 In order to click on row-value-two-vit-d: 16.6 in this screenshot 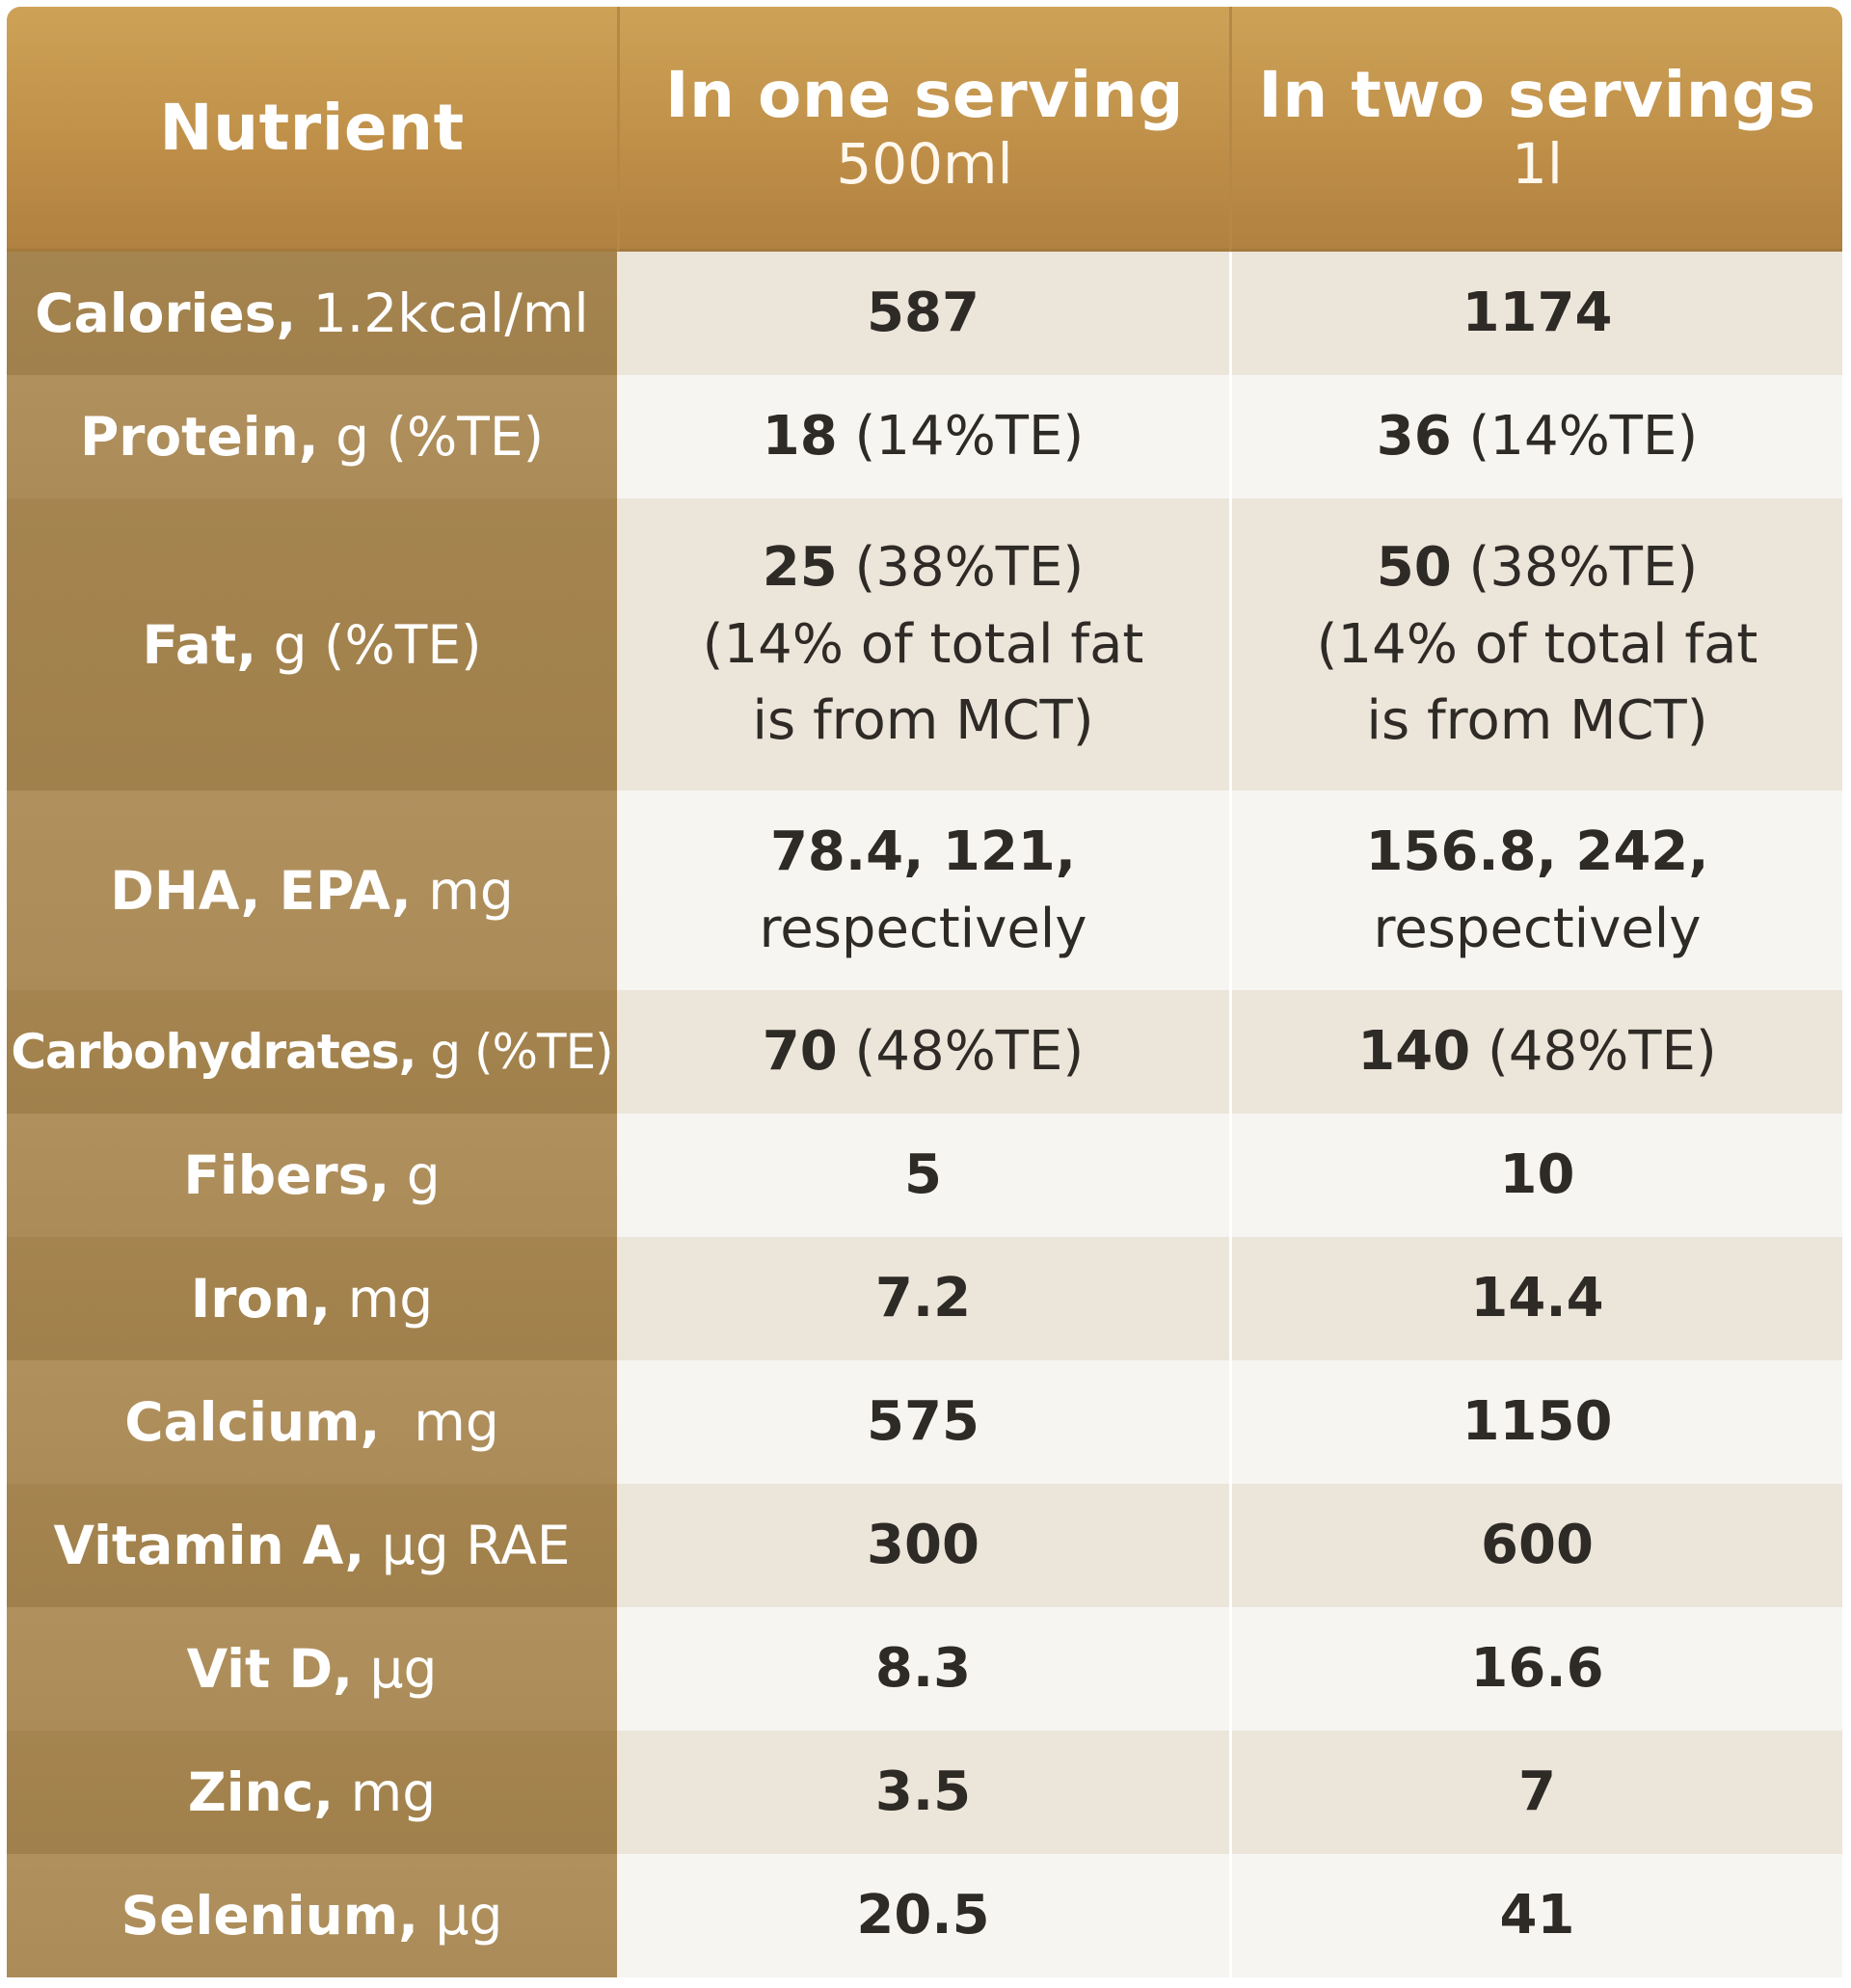, I will do `click(1535, 1669)`.